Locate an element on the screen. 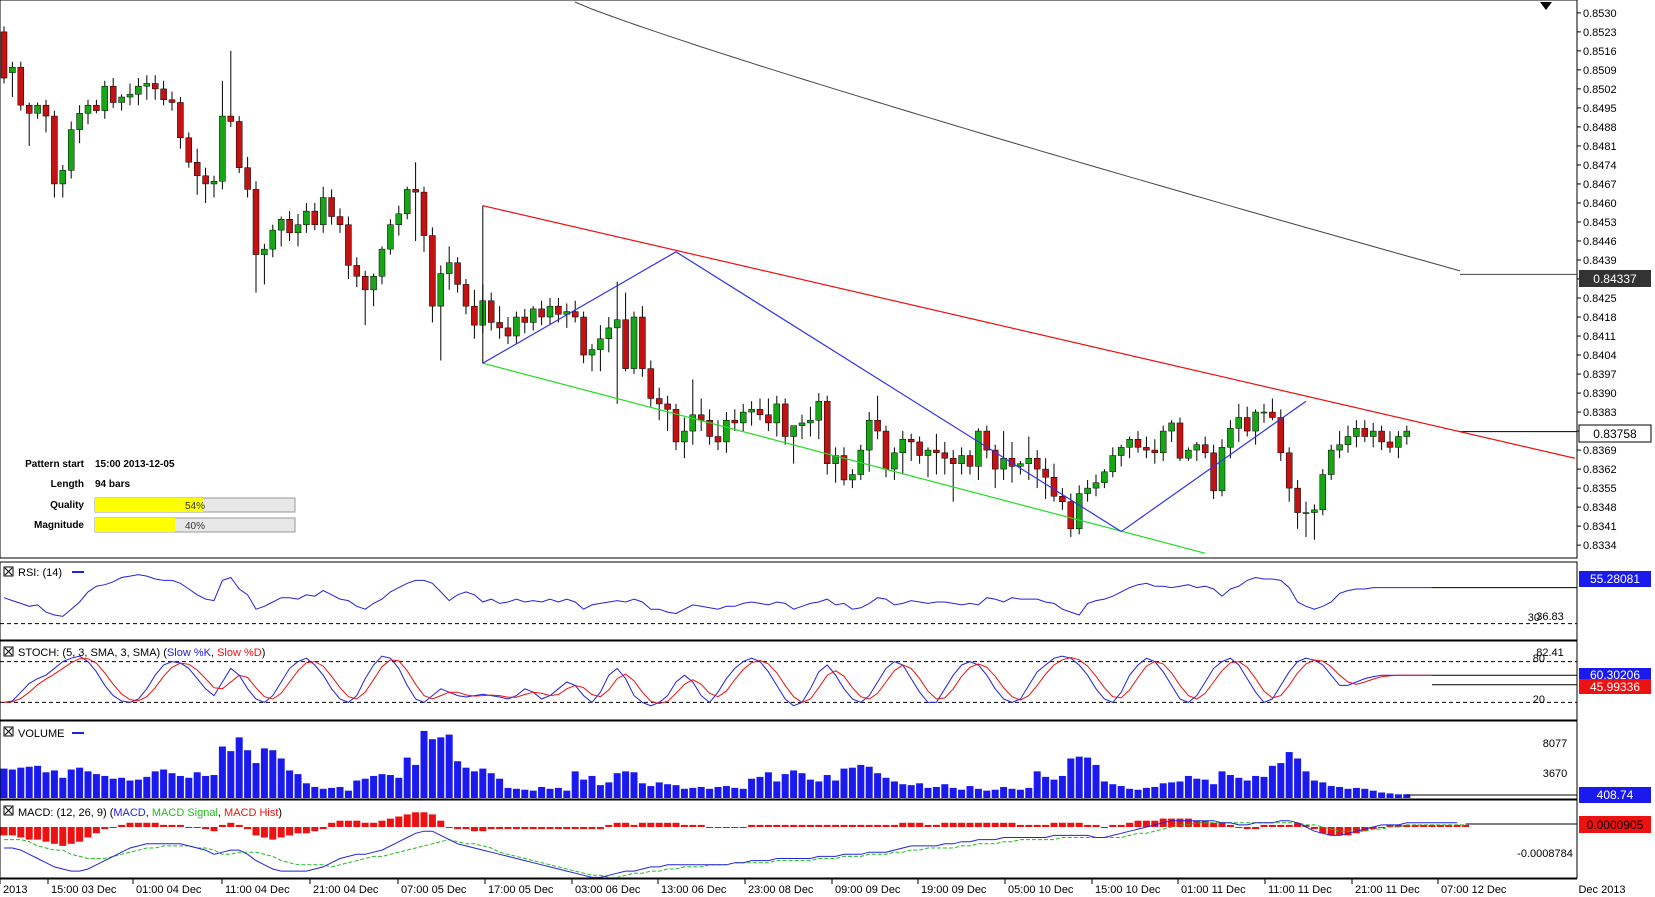 This screenshot has height=897, width=1655. price-tick-label: 0.8397 is located at coordinates (1600, 375).